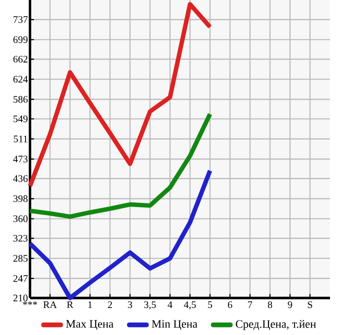 The image size is (345, 335). Describe the element at coordinates (230, 304) in the screenshot. I see `x-tick-label: 6` at that location.